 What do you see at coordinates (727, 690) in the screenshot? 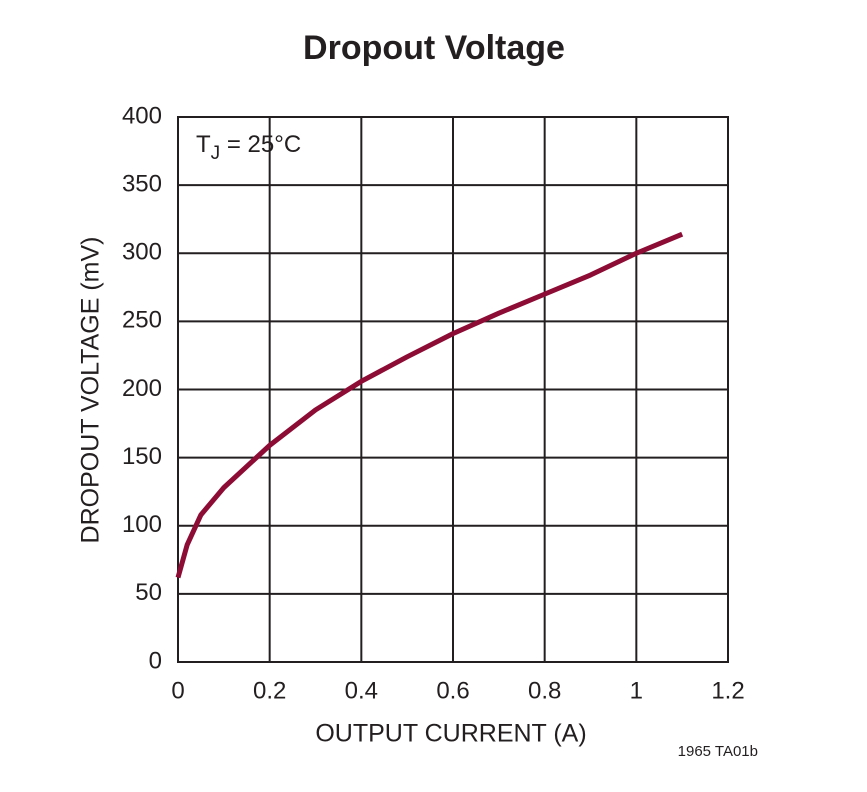
I see `x-tick-label: 1.2` at bounding box center [727, 690].